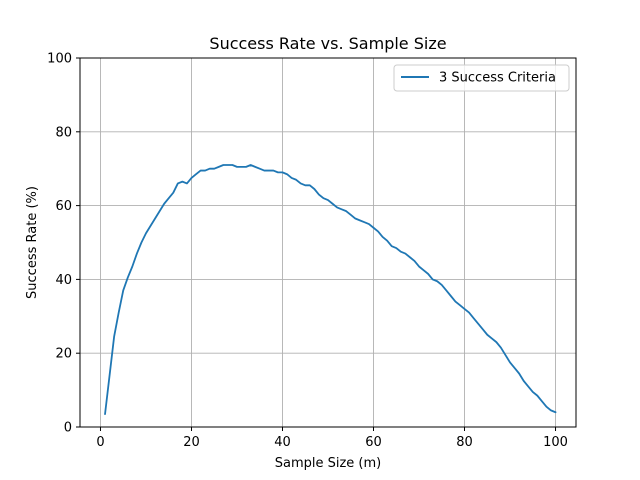 The height and width of the screenshot is (480, 640). I want to click on x-axis-label: Sample Size (m), so click(328, 463).